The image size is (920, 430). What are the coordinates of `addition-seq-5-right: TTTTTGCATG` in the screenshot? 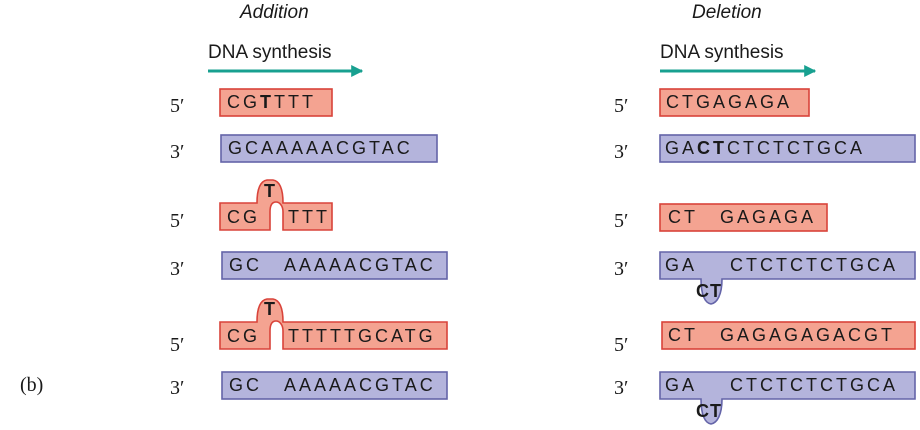 It's located at (362, 336).